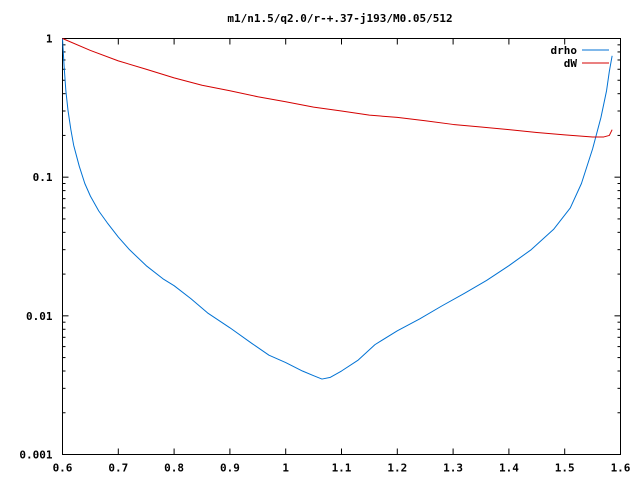  I want to click on x-tick-label: 1.1, so click(342, 468).